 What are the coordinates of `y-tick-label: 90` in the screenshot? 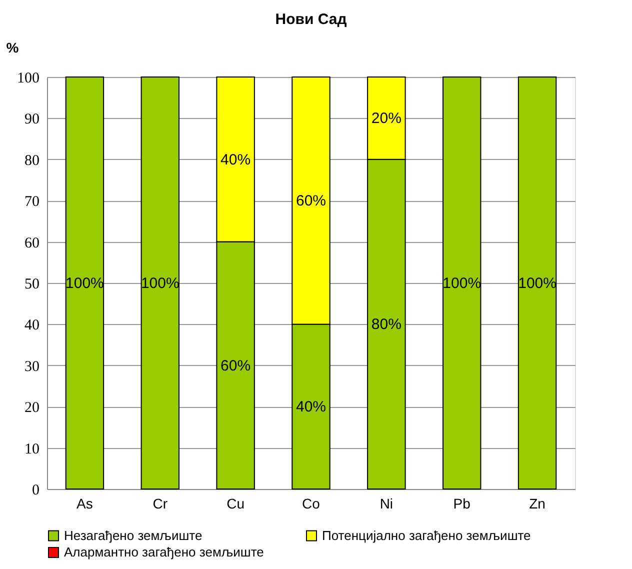 It's located at (32, 120).